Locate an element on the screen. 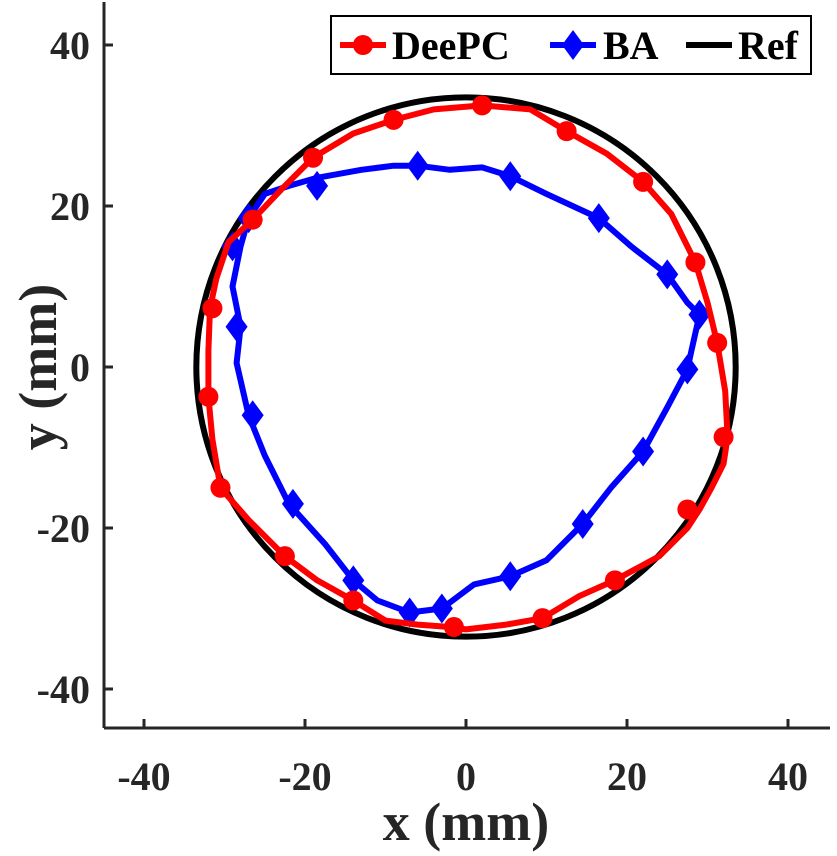 The image size is (837, 856). y-tick-label: 0 is located at coordinates (80, 367).